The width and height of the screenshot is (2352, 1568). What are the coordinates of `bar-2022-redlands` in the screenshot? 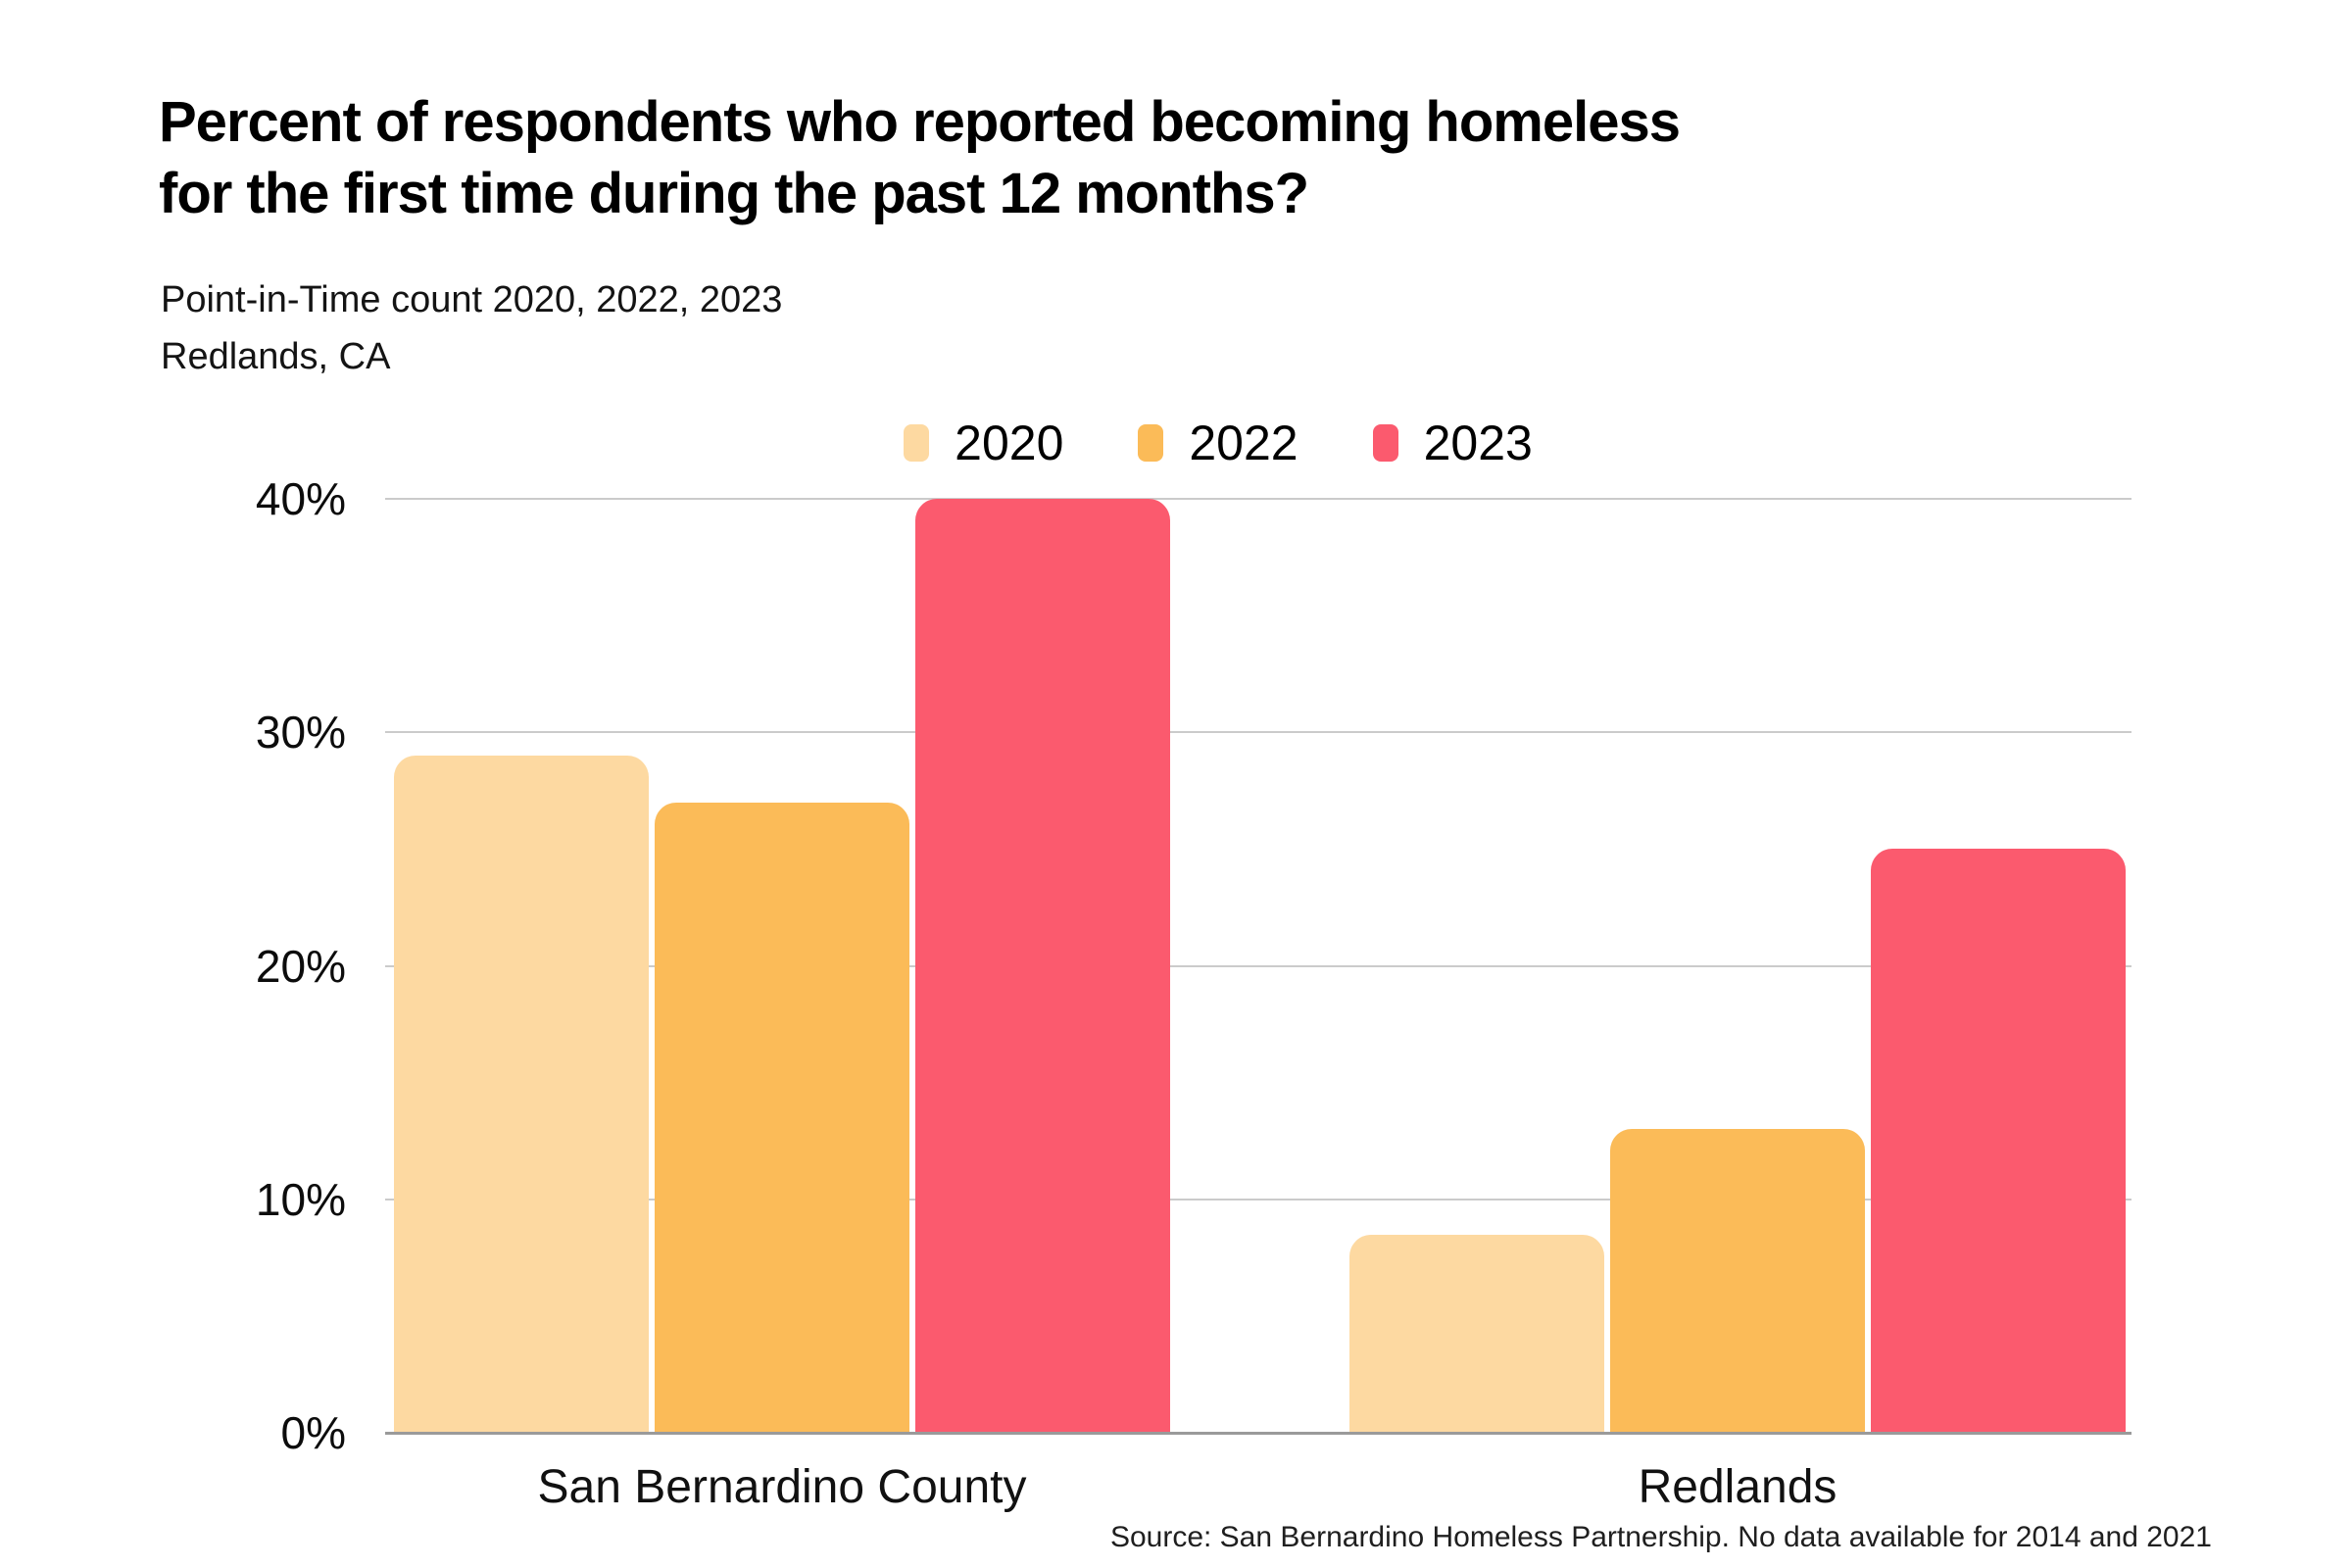 It's located at (1737, 1281).